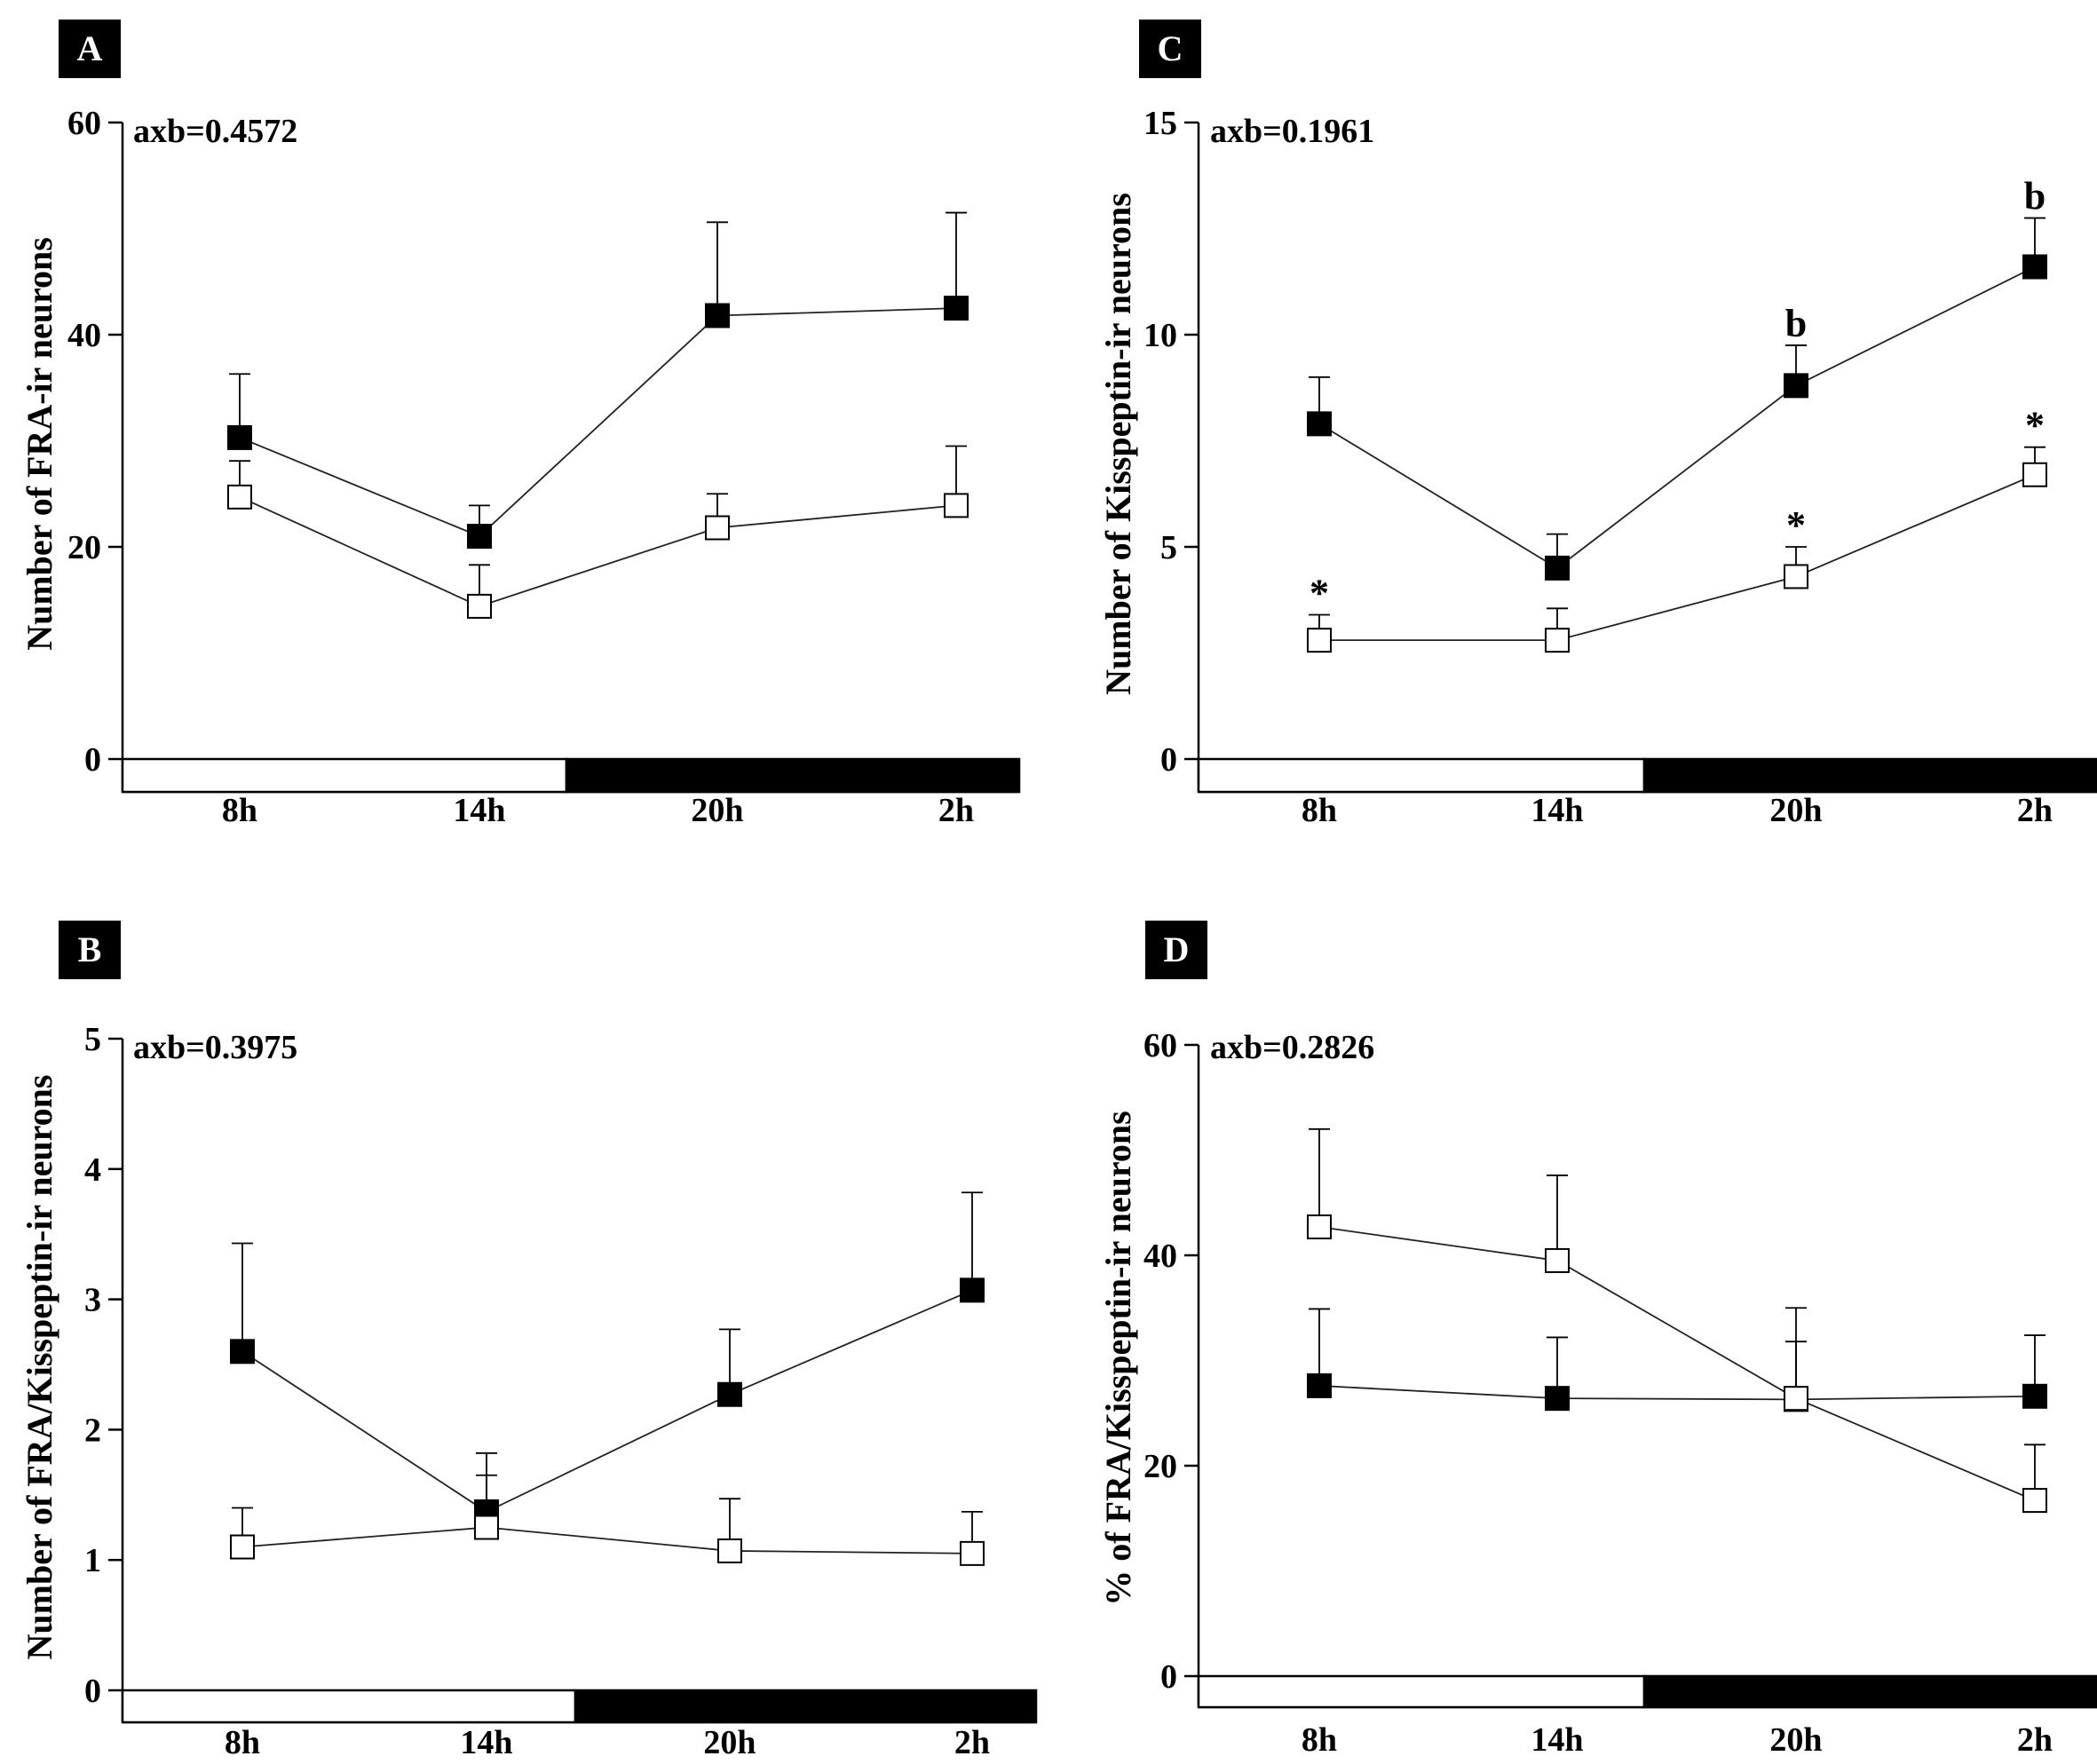 This screenshot has width=2097, height=1764. What do you see at coordinates (84, 547) in the screenshot?
I see `y-tick-label: 20` at bounding box center [84, 547].